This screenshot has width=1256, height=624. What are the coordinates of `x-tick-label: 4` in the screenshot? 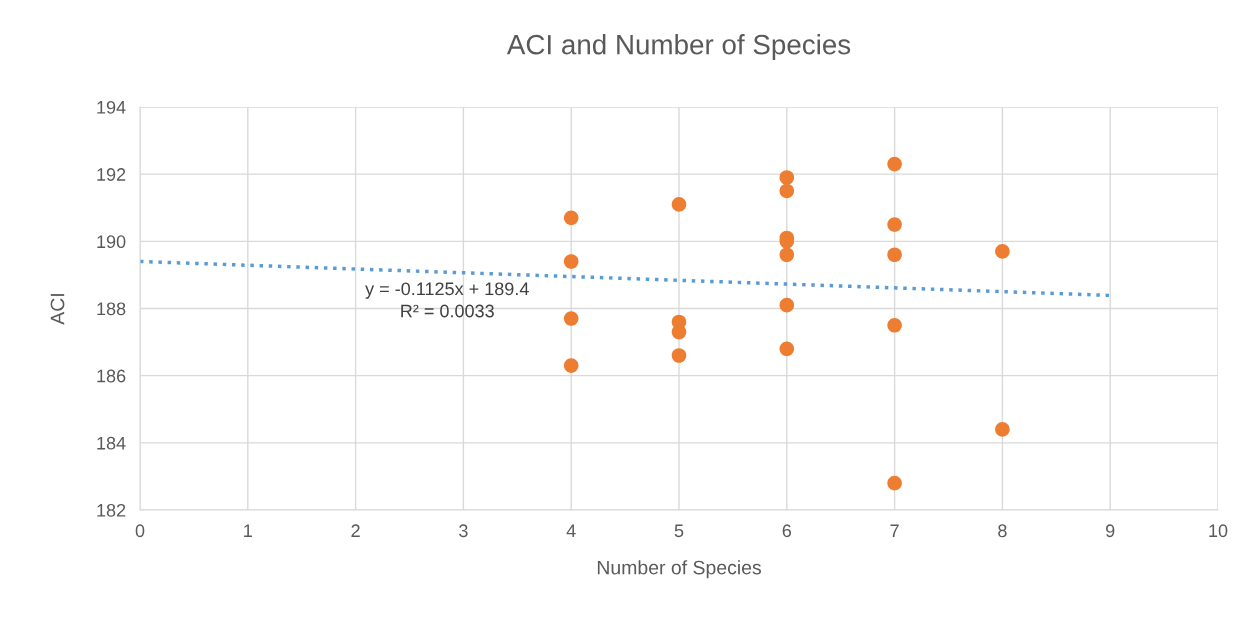 It's located at (571, 530).